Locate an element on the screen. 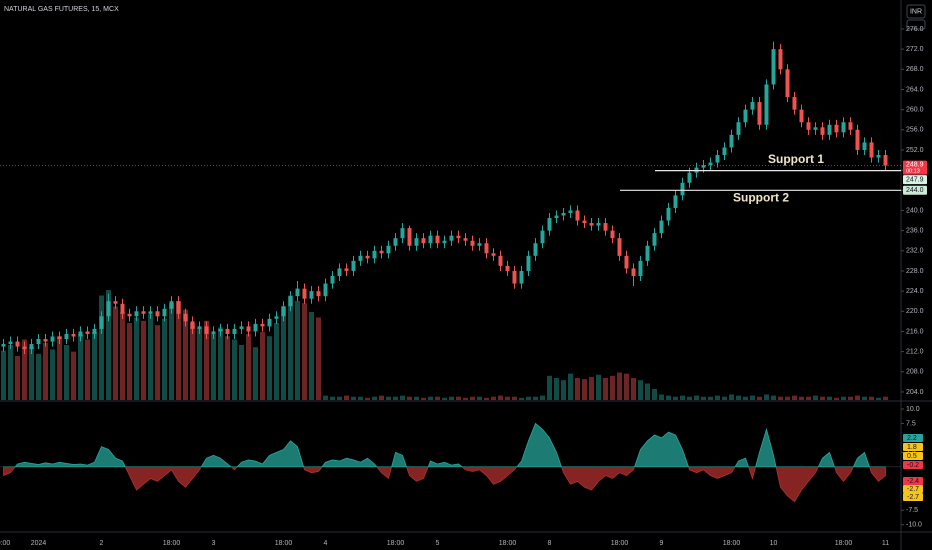 This screenshot has width=932, height=550. x-tick-label: 10 is located at coordinates (774, 543).